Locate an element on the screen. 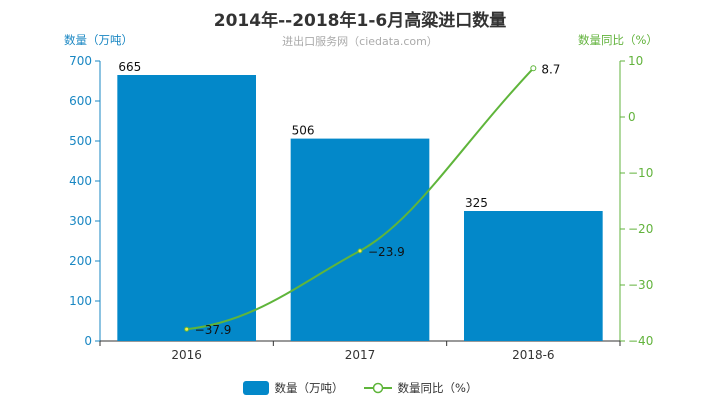 This screenshot has height=400, width=720. y-right-tick-label: −20 is located at coordinates (640, 229).